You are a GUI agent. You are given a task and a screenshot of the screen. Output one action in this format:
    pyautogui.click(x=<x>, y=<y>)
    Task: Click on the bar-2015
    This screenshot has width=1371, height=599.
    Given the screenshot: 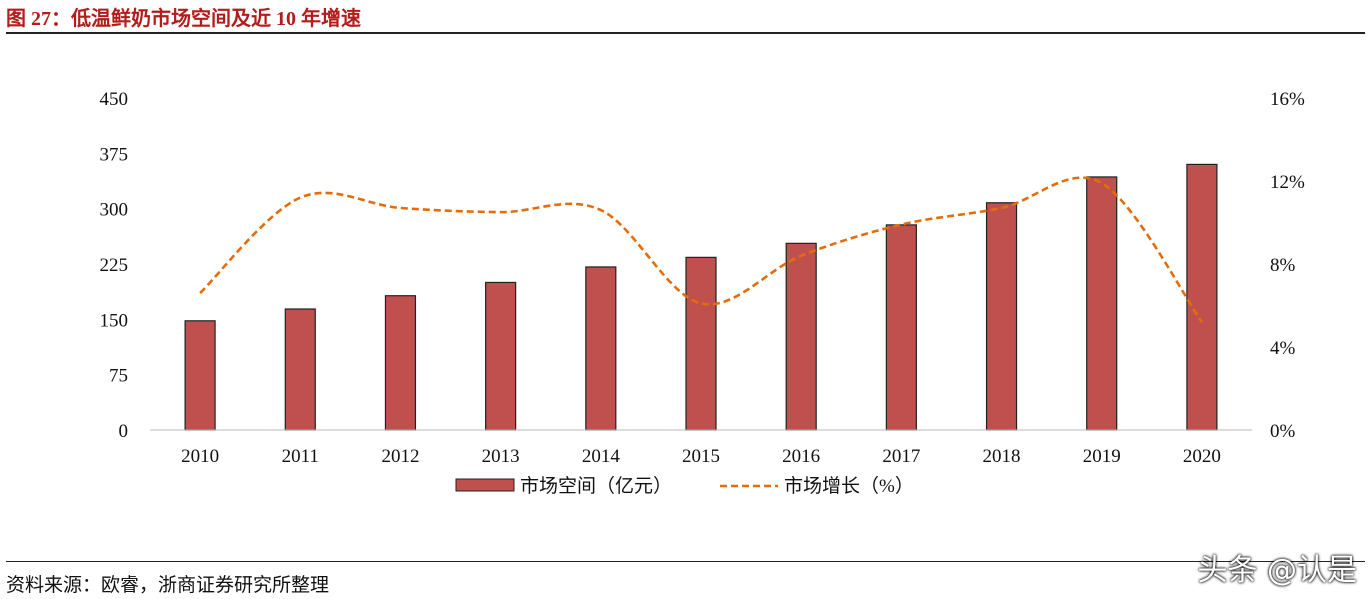 What is the action you would take?
    pyautogui.click(x=701, y=343)
    